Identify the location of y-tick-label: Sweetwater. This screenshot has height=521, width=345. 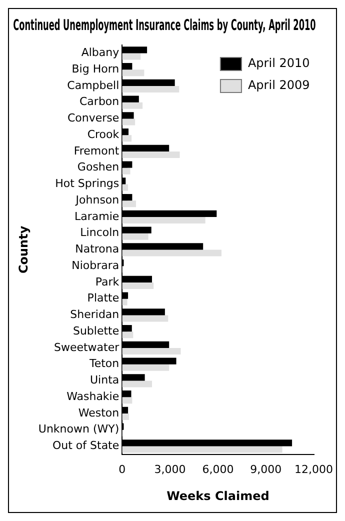
(87, 347).